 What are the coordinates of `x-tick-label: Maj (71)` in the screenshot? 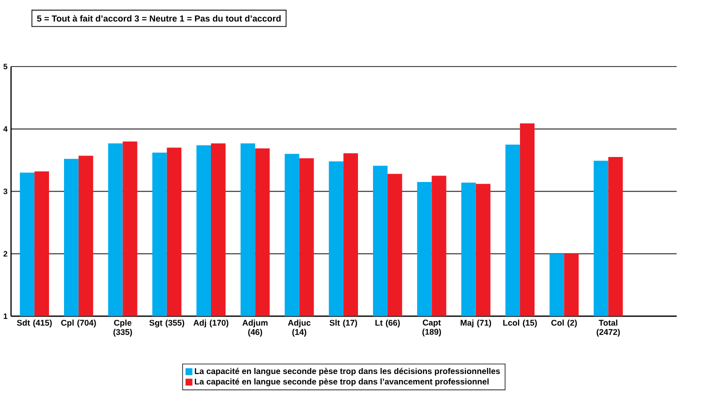 It's located at (476, 323).